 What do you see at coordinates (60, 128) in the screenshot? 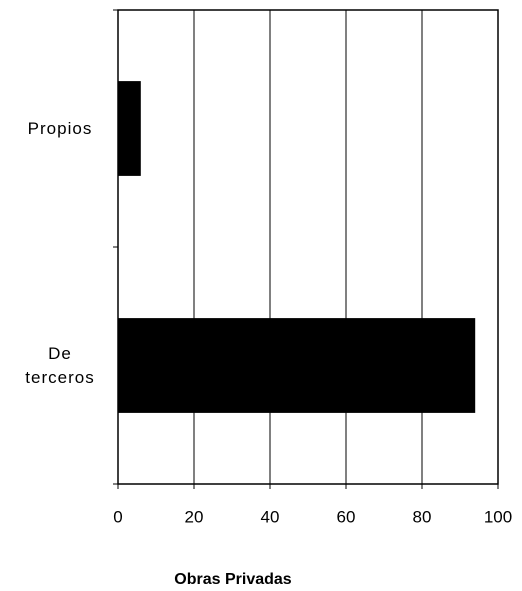
I see `y-tick-label: Propios` at bounding box center [60, 128].